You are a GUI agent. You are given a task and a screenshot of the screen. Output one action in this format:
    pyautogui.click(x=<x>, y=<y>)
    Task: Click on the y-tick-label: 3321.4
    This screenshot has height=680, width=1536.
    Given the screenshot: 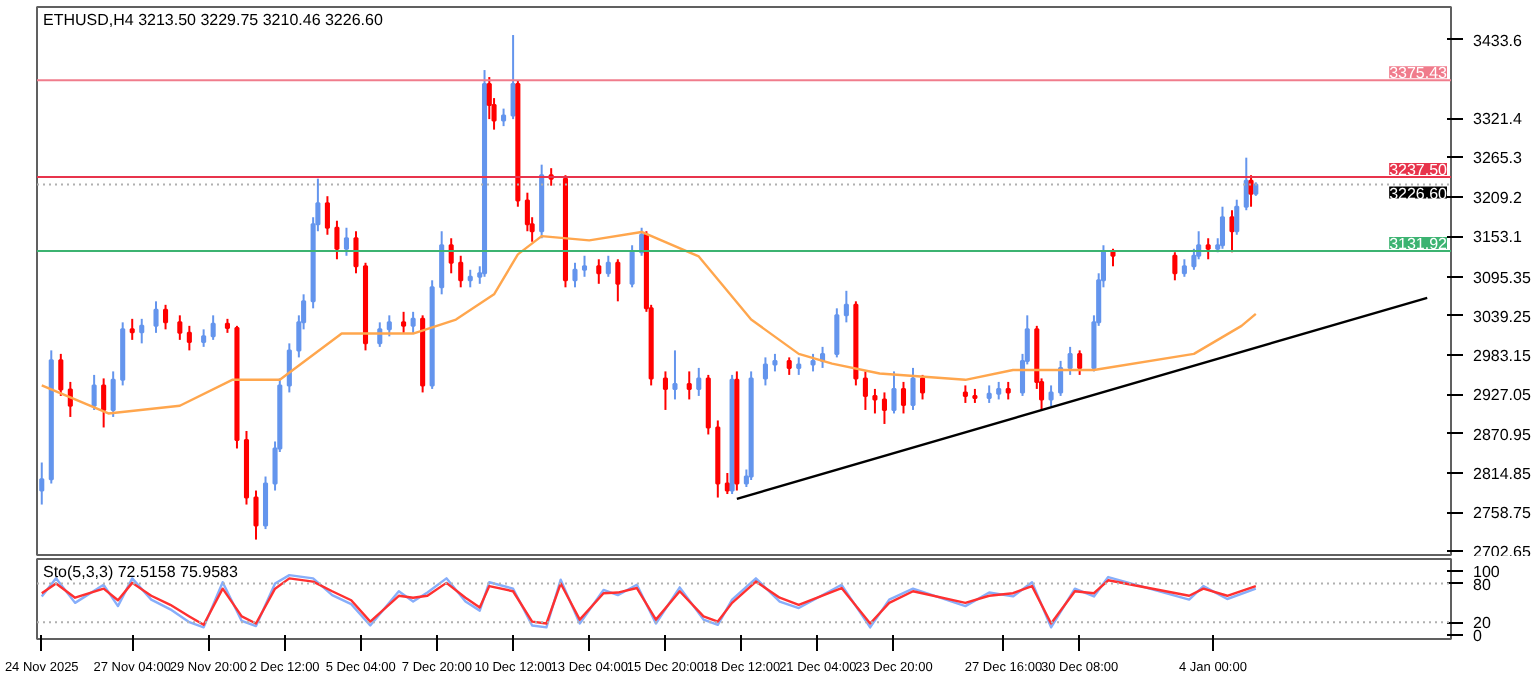 What is the action you would take?
    pyautogui.click(x=1498, y=119)
    